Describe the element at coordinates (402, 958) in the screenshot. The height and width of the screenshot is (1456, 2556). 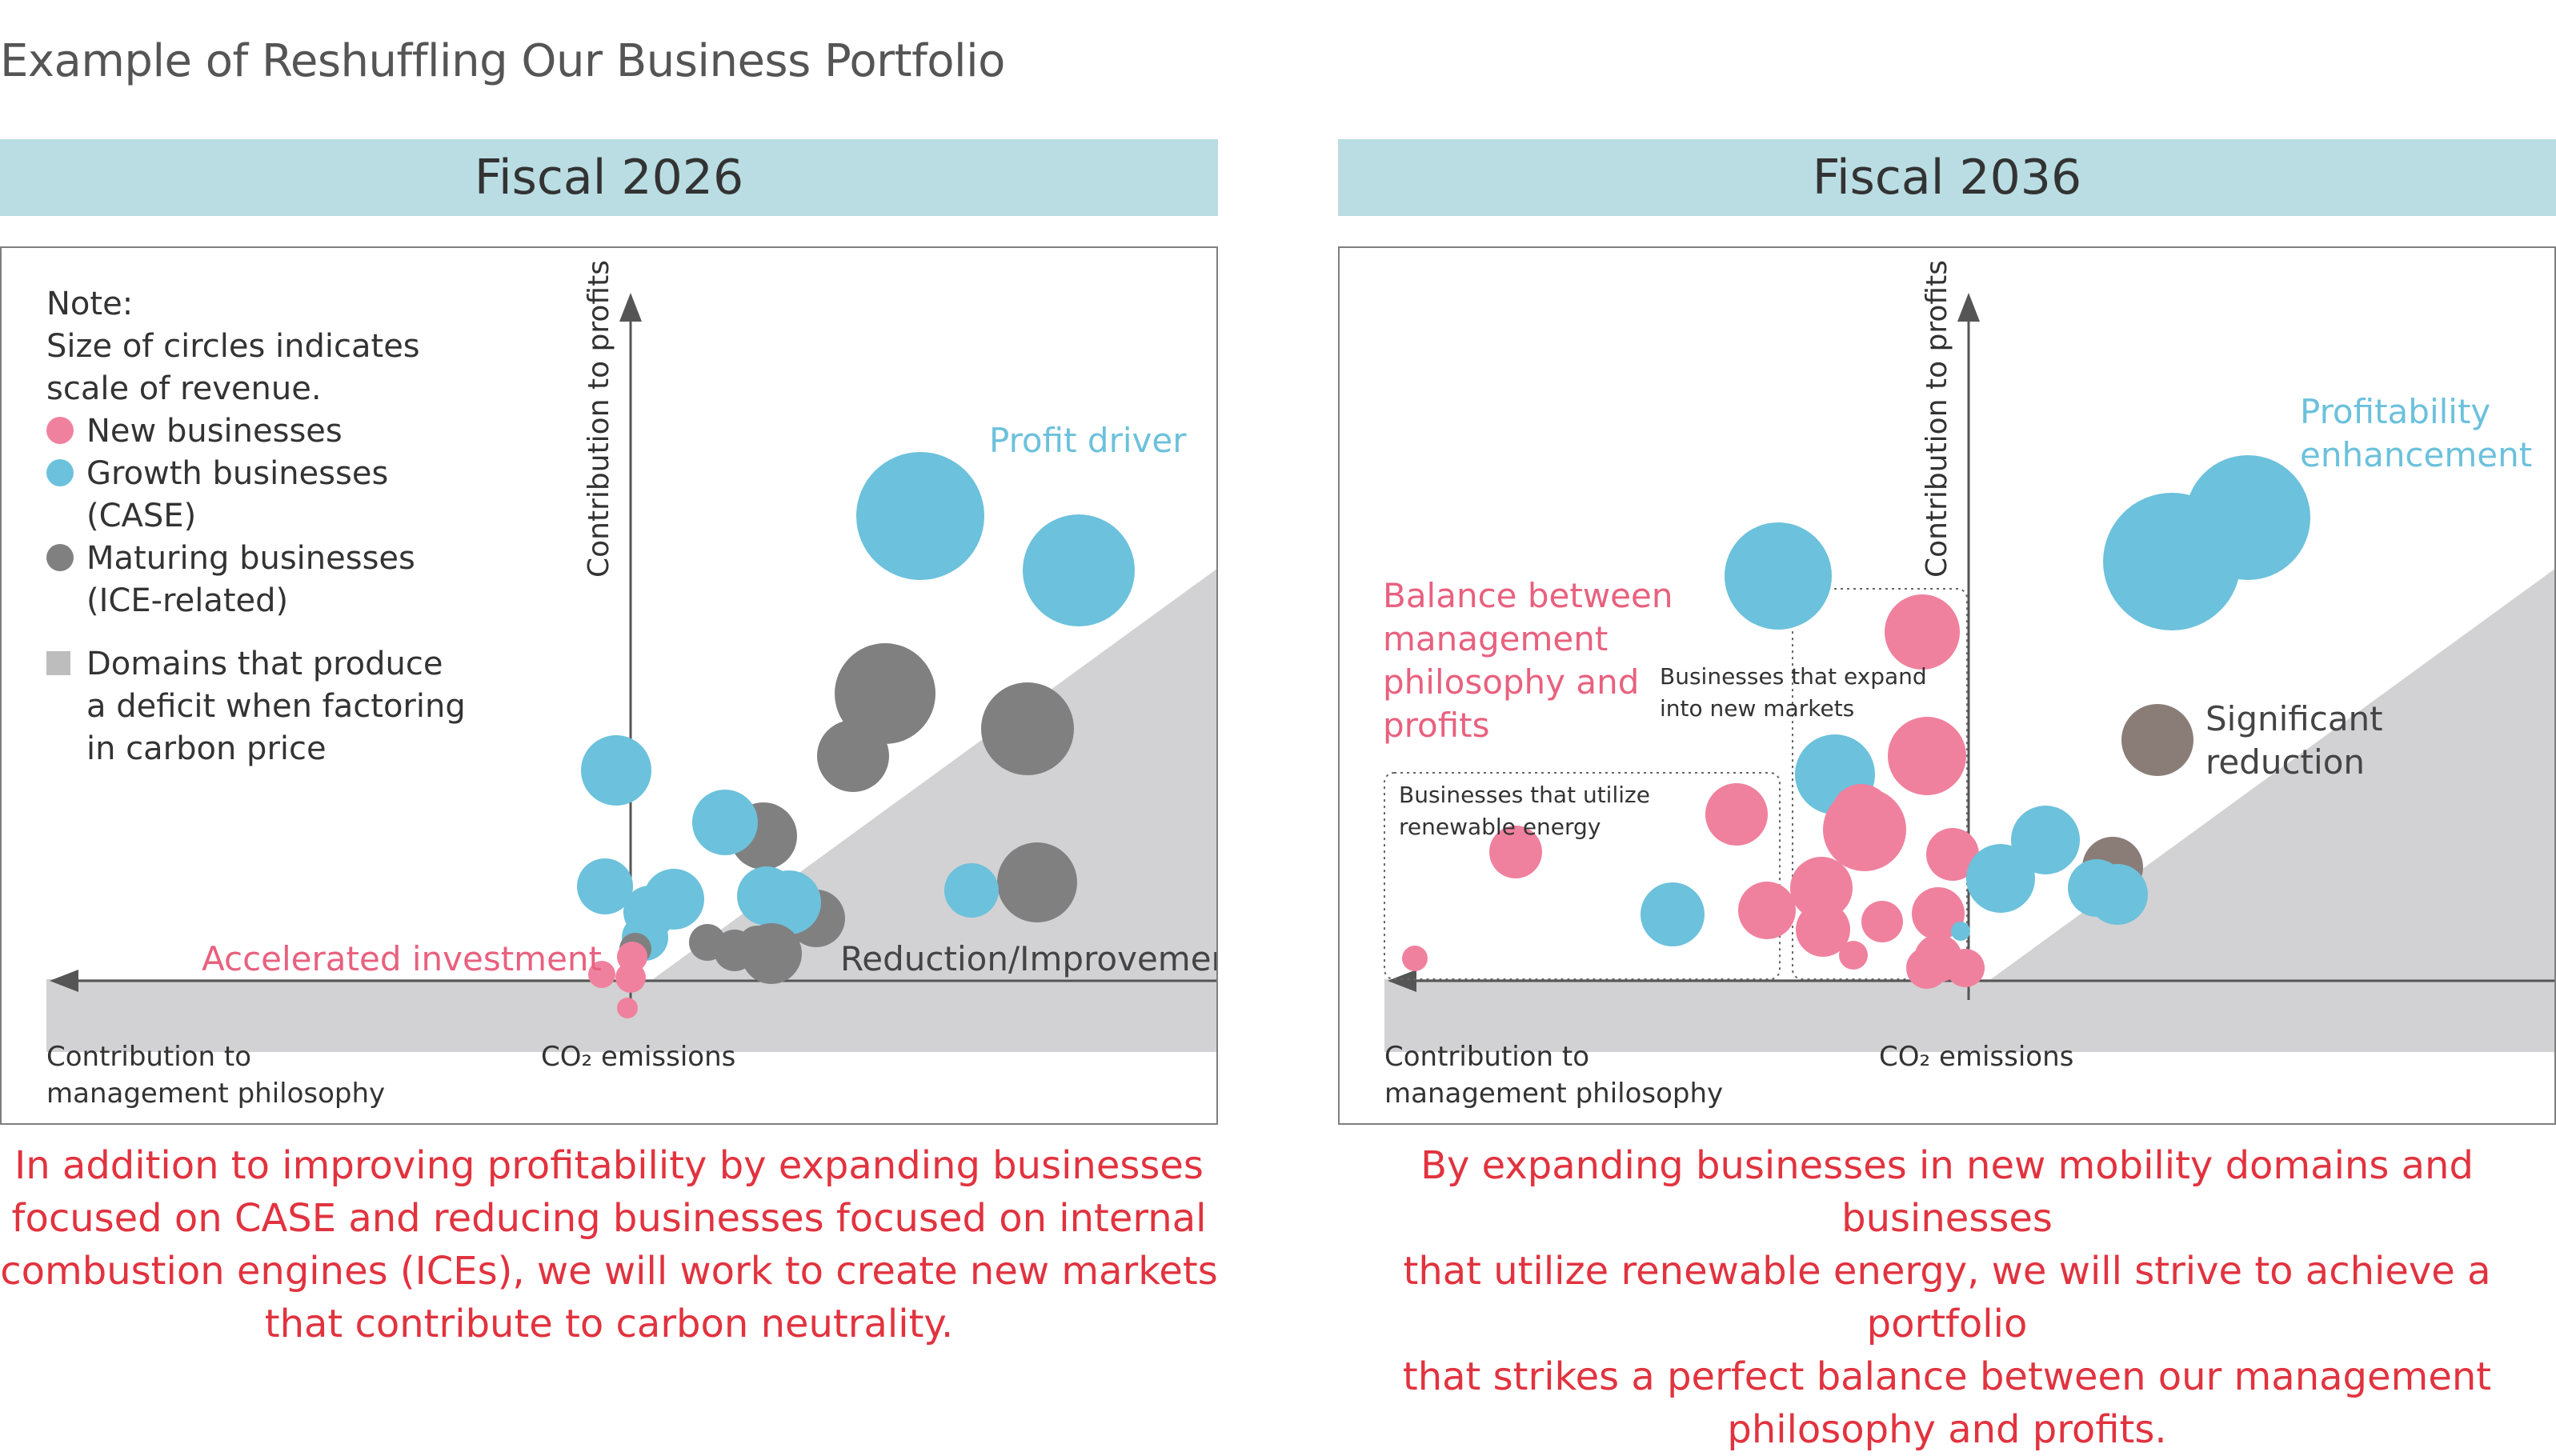
I see `label-accelerated-investment: Accelerated investment` at that location.